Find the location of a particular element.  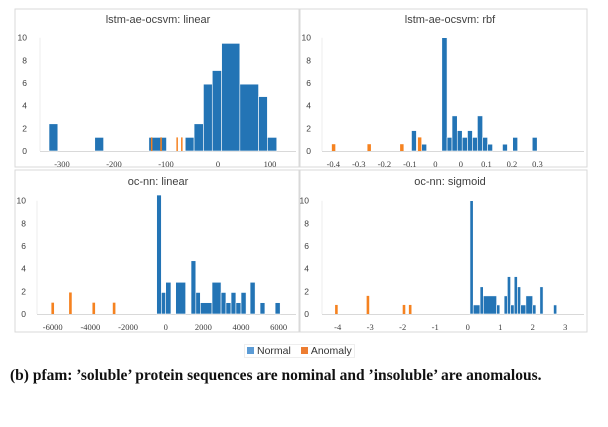

x-tick-label: 100 is located at coordinates (270, 164).